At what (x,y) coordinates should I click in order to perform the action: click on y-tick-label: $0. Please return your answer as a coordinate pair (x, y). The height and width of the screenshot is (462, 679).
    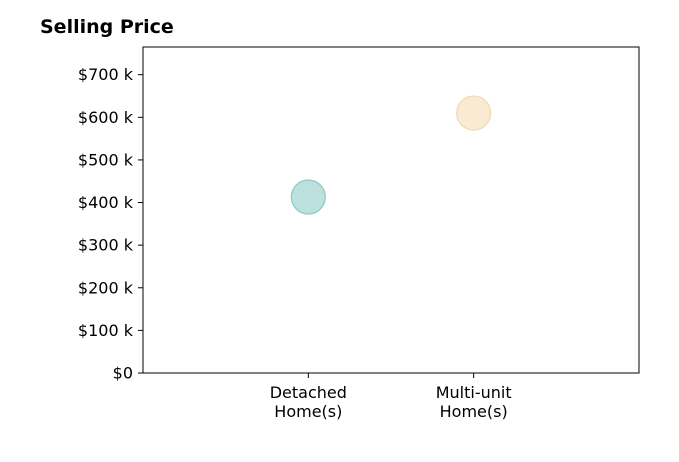
    Looking at the image, I should click on (123, 373).